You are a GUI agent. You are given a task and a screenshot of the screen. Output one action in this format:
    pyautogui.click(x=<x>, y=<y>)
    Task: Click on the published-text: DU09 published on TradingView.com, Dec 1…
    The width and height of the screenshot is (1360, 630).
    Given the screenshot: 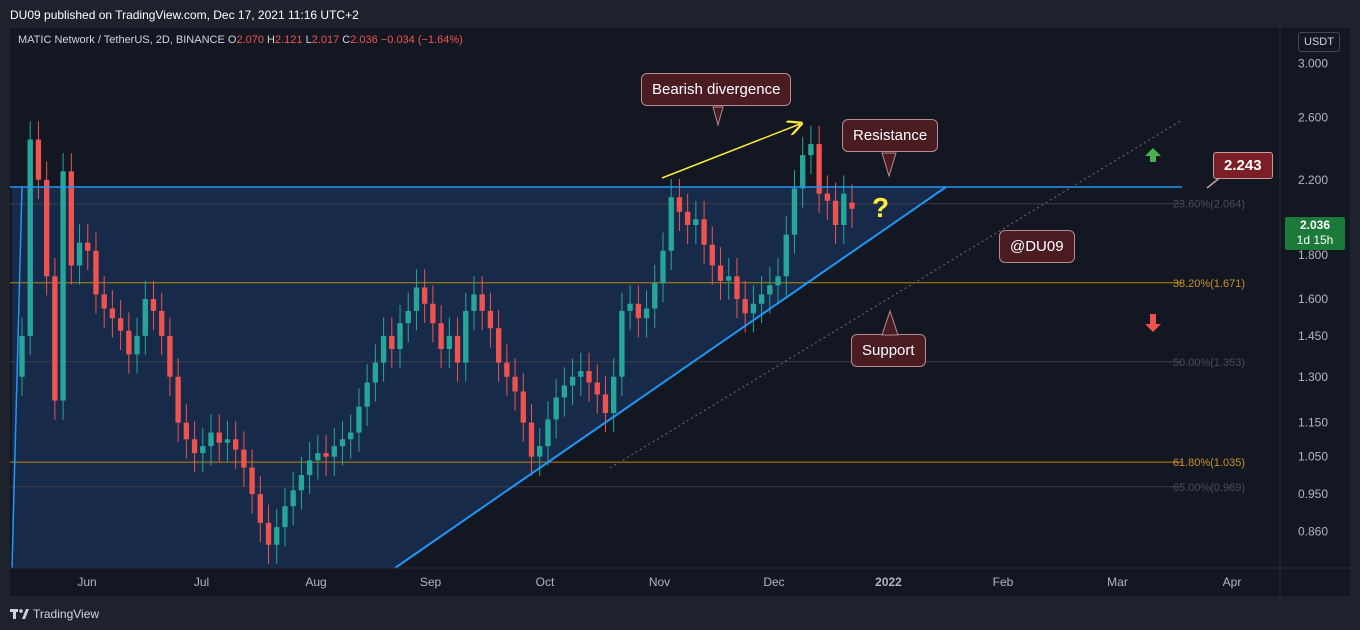 What is the action you would take?
    pyautogui.click(x=184, y=15)
    